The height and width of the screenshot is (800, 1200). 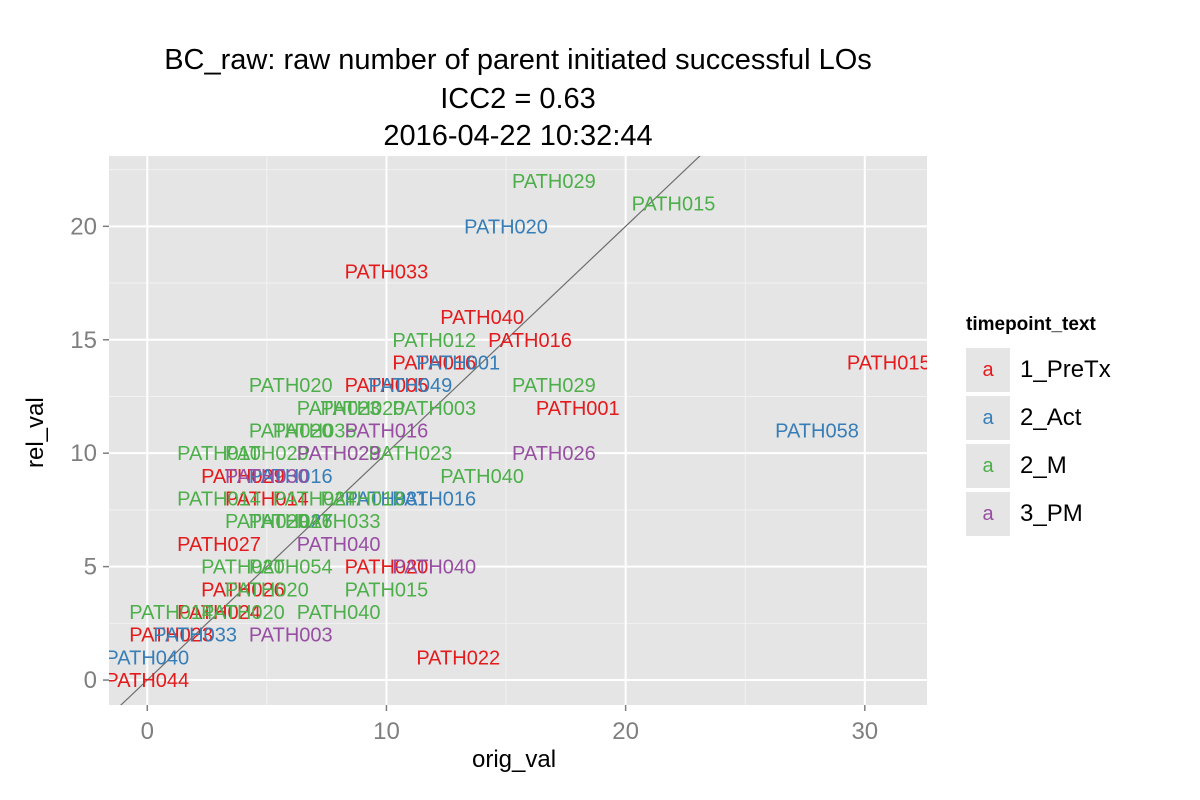 What do you see at coordinates (514, 759) in the screenshot?
I see `x-axis-title: orig_val` at bounding box center [514, 759].